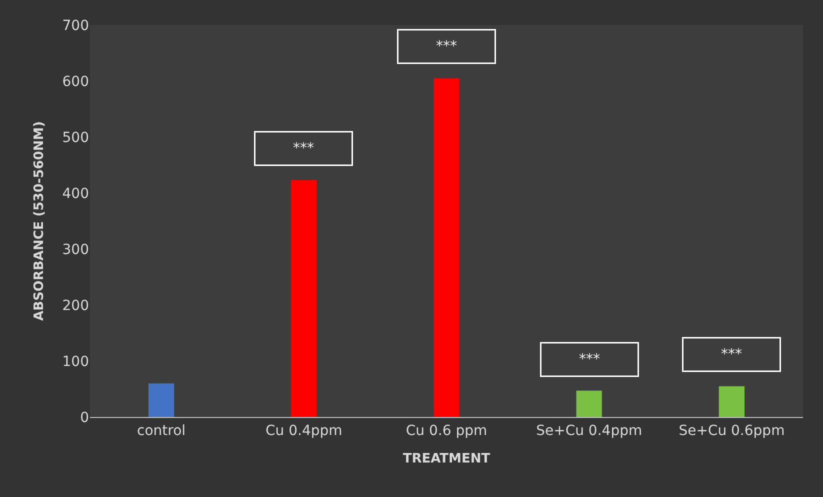  Describe the element at coordinates (75, 82) in the screenshot. I see `y-tick-label: 600` at that location.